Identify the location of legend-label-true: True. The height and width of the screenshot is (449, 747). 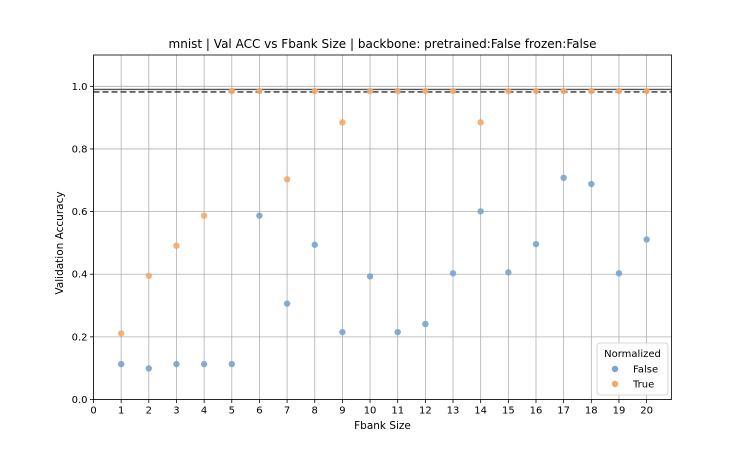
(643, 385).